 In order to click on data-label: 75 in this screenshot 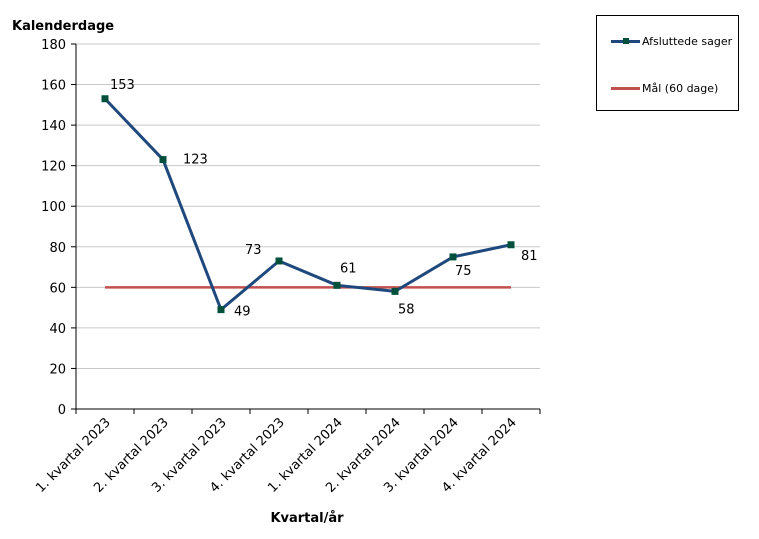, I will do `click(463, 271)`.